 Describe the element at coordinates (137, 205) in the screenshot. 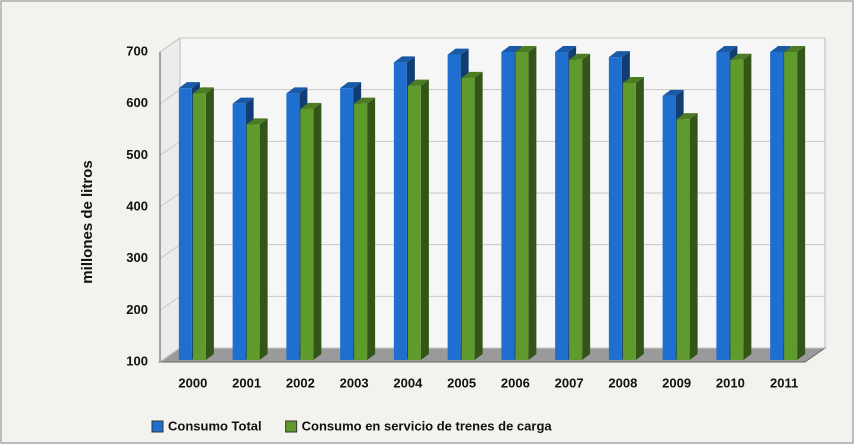

I see `y-tick-label: 400` at that location.